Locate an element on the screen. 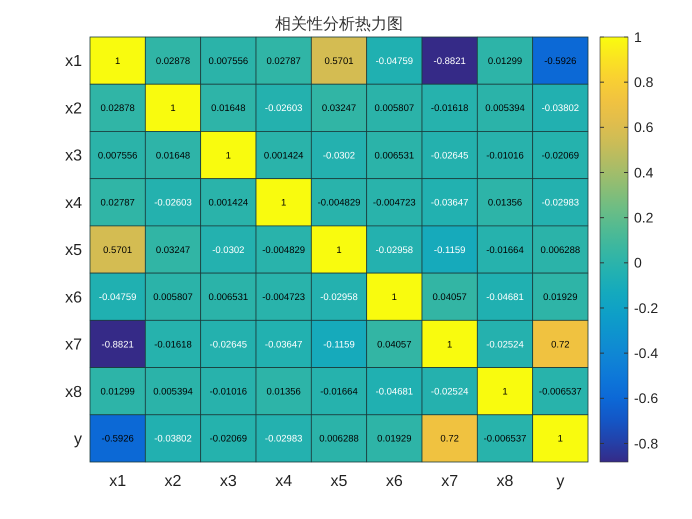 The width and height of the screenshot is (692, 519). y-tick-label: x6 is located at coordinates (73, 297).